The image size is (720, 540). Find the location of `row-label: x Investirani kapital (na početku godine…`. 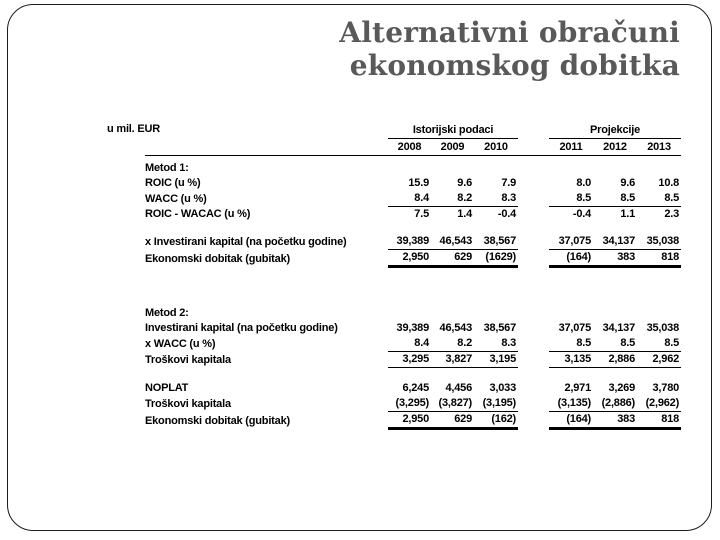

row-label: x Investirani kapital (na početku godine… is located at coordinates (246, 241).